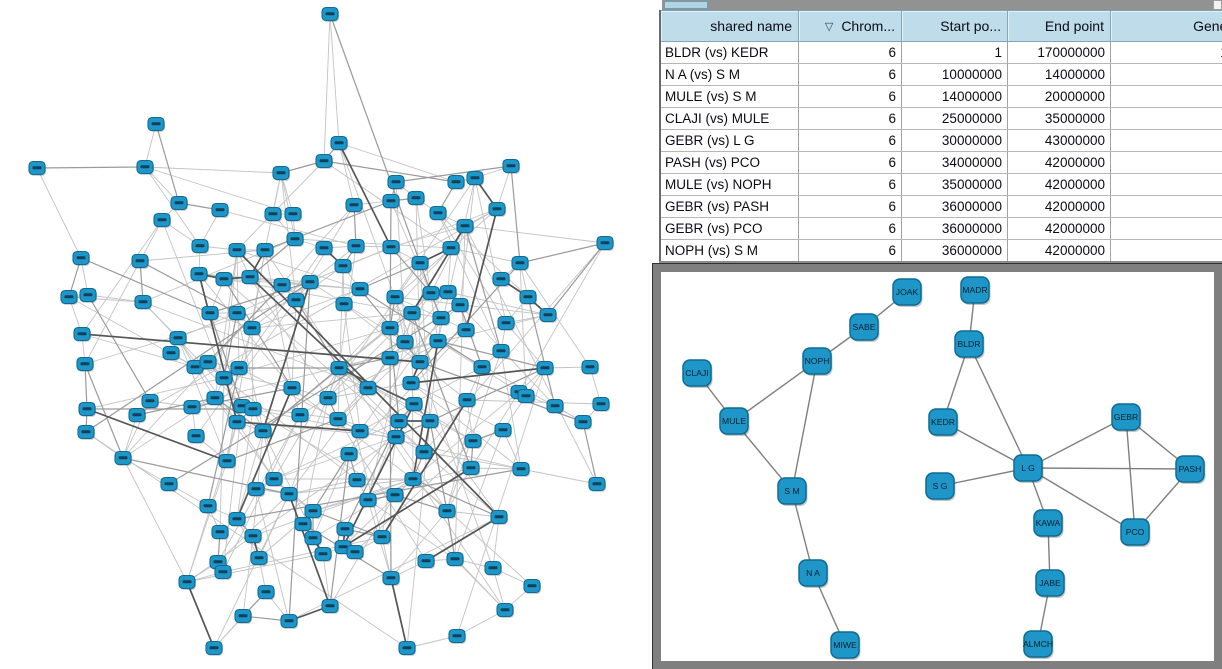  I want to click on network-node-bldr: BLDR, so click(969, 344).